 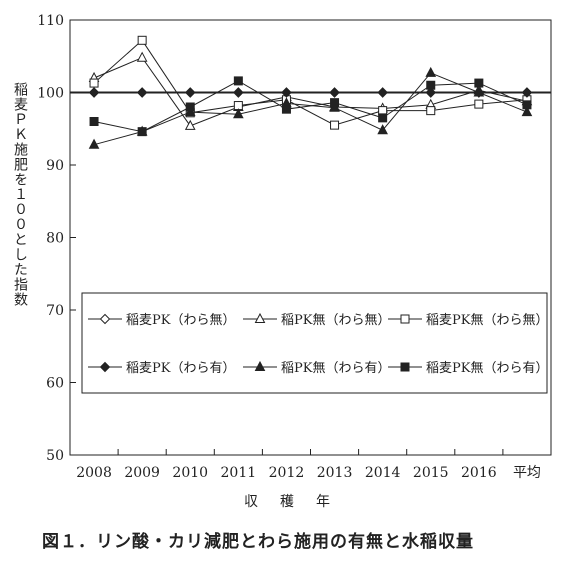 I want to click on legend-item: 稲麦PK無（わら有）, so click(x=468, y=368).